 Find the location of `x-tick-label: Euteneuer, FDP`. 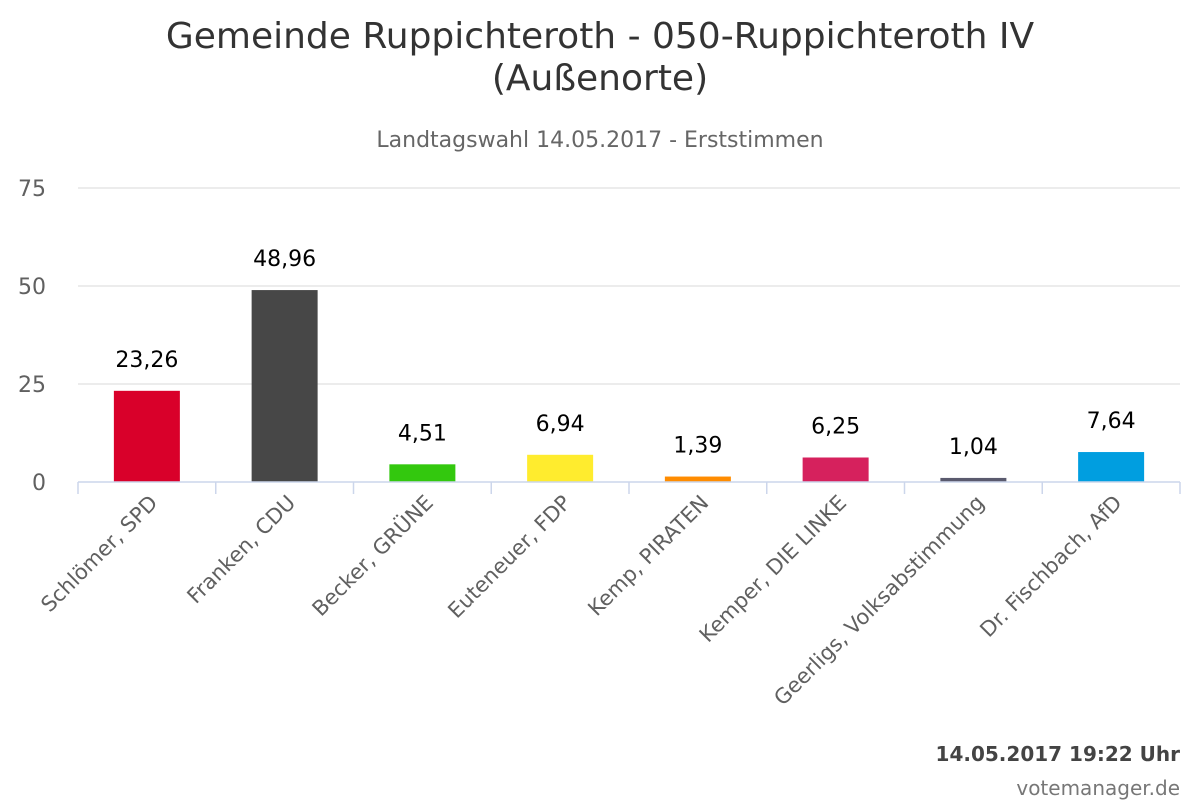

x-tick-label: Euteneuer, FDP is located at coordinates (509, 557).